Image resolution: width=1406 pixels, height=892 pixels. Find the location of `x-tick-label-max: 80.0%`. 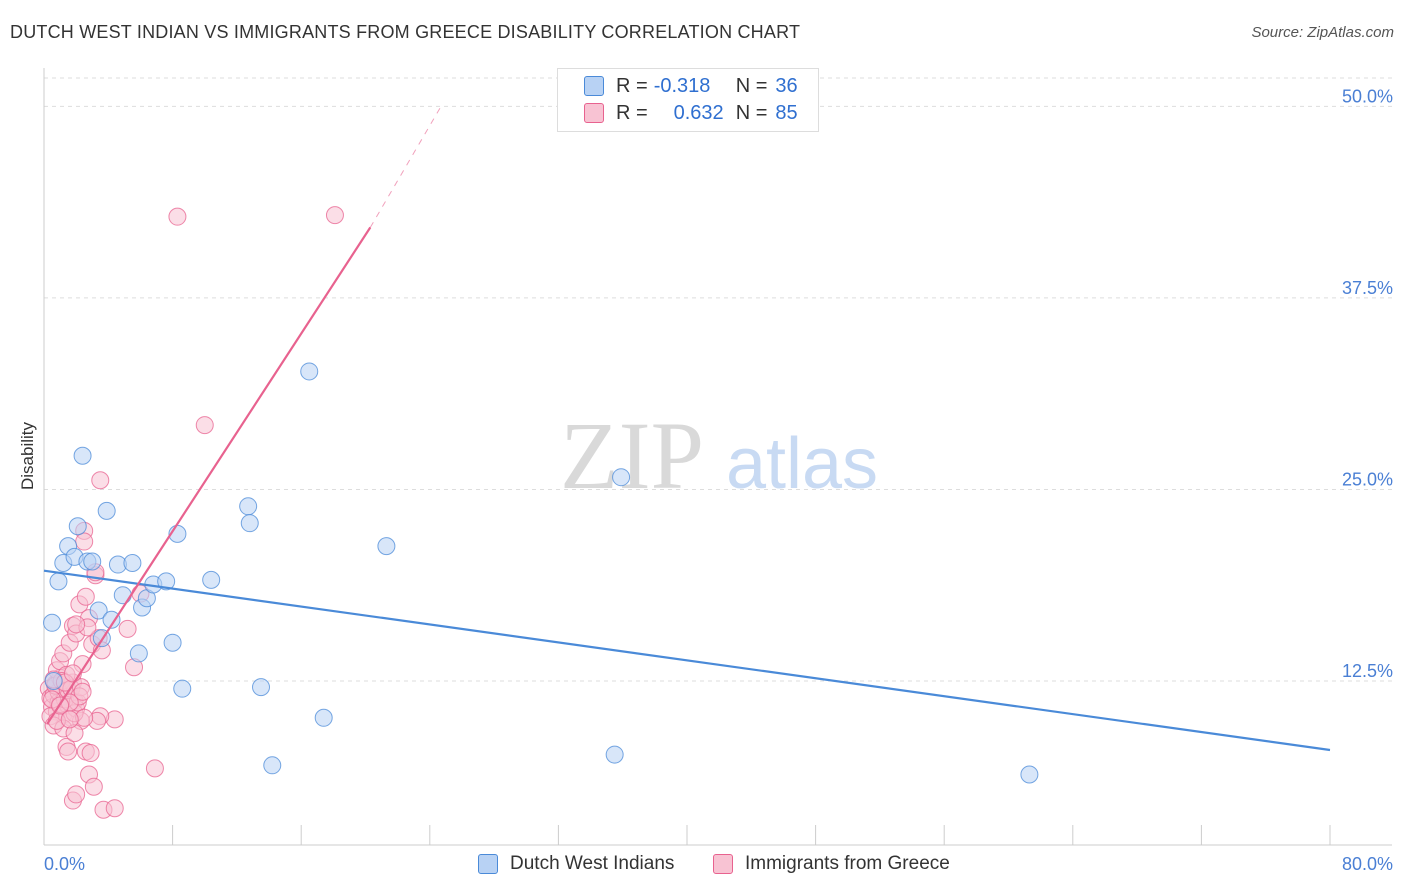

x-tick-label-max: 80.0% is located at coordinates (1367, 864).